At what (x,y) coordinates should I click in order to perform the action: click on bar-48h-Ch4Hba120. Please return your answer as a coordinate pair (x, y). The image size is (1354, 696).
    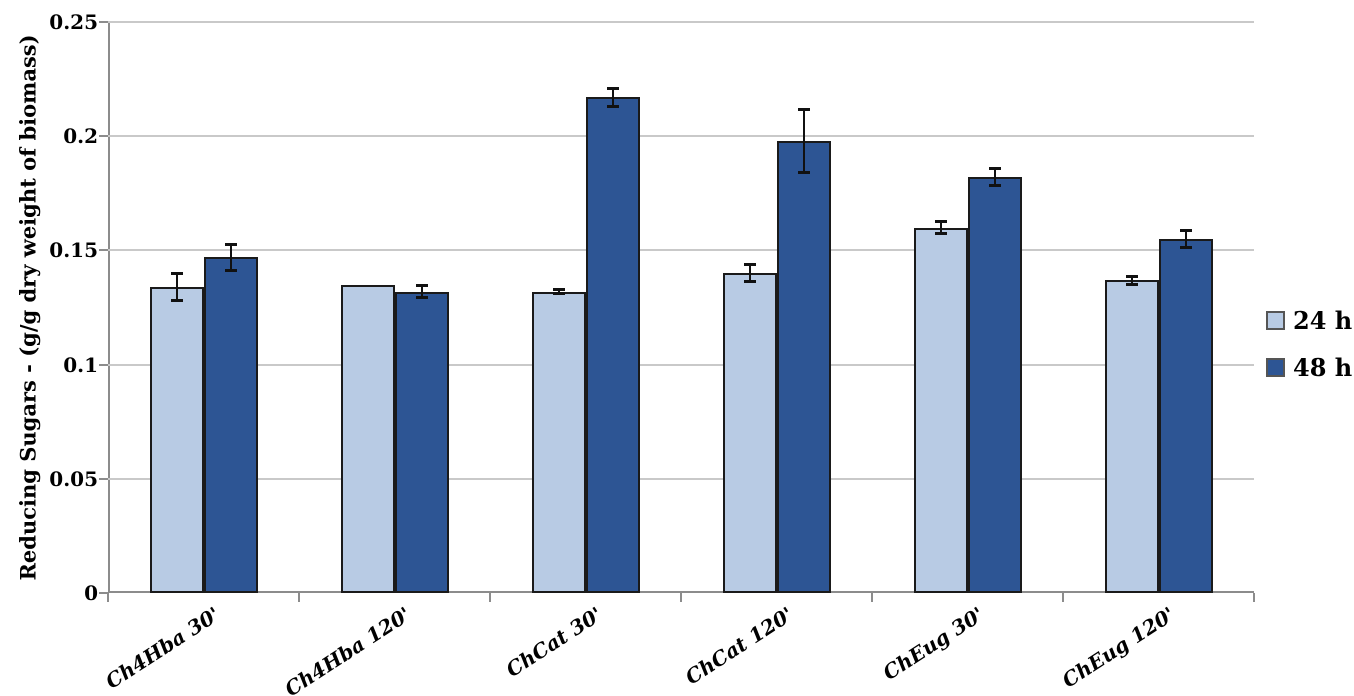
    Looking at the image, I should click on (421, 442).